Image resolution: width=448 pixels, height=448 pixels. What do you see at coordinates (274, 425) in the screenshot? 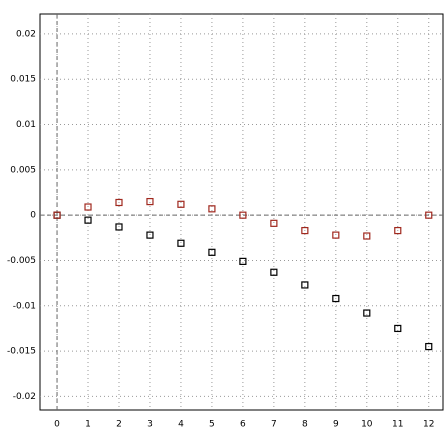
I see `x-tick-label: 7` at bounding box center [274, 425].